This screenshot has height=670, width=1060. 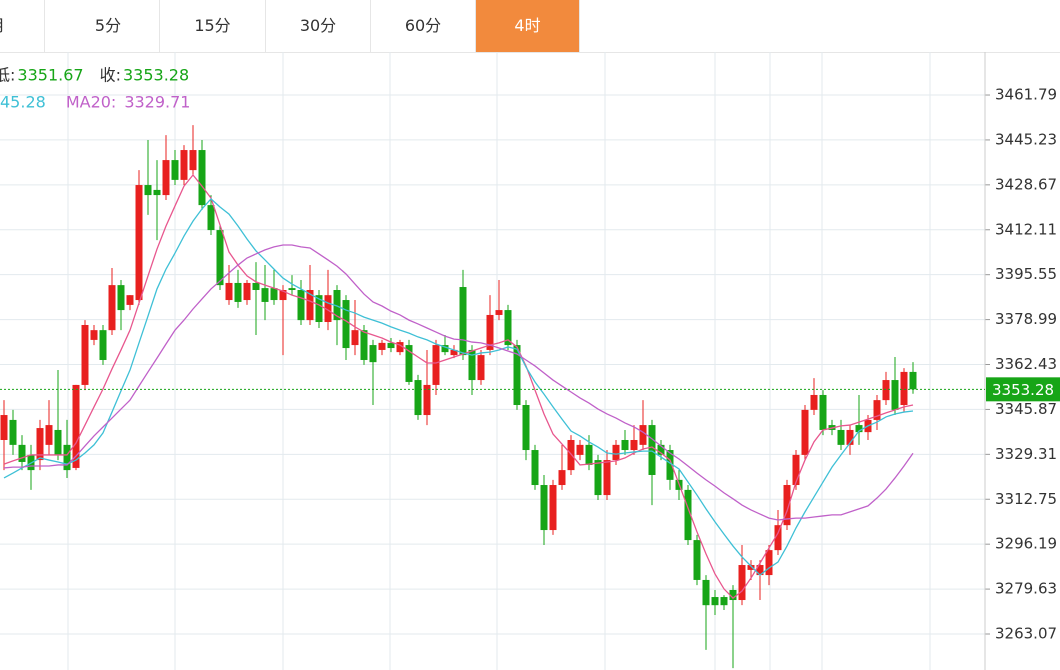 What do you see at coordinates (423, 26) in the screenshot?
I see `period-tab: 60分` at bounding box center [423, 26].